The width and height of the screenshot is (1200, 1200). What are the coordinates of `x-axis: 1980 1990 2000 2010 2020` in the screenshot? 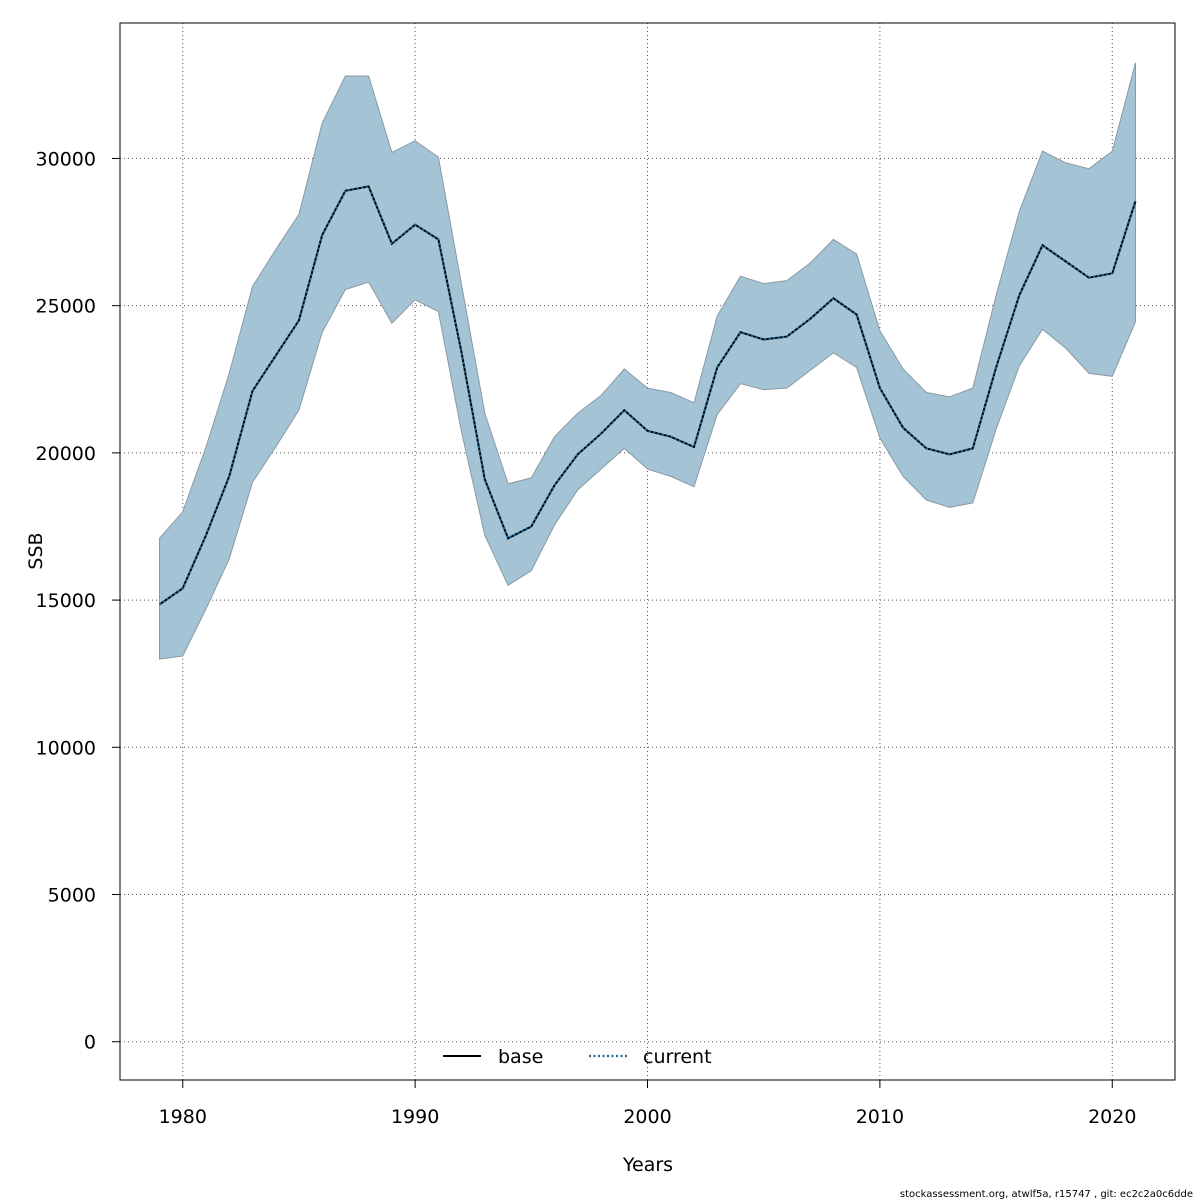 It's located at (647, 1104).